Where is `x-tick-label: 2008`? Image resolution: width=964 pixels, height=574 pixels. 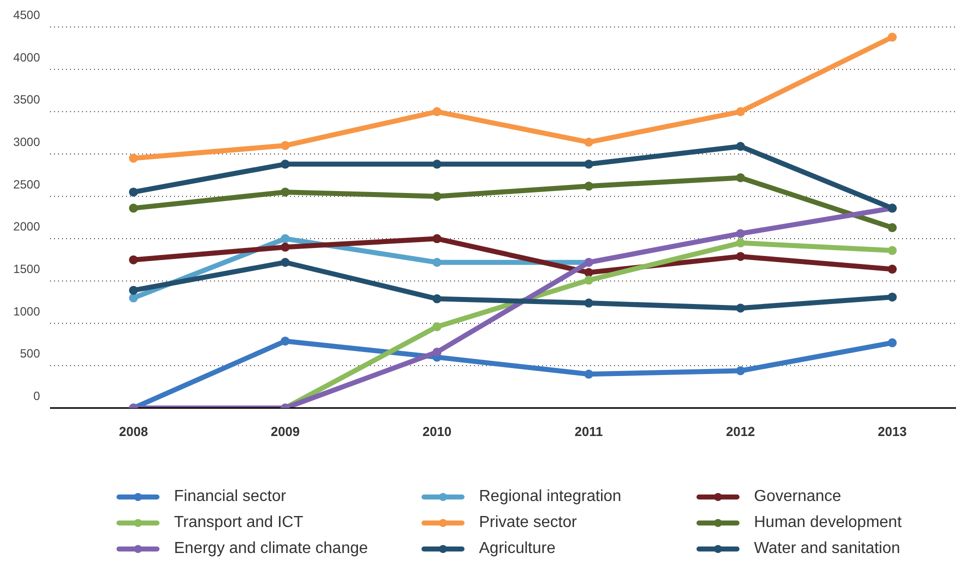
x-tick-label: 2008 is located at coordinates (133, 431).